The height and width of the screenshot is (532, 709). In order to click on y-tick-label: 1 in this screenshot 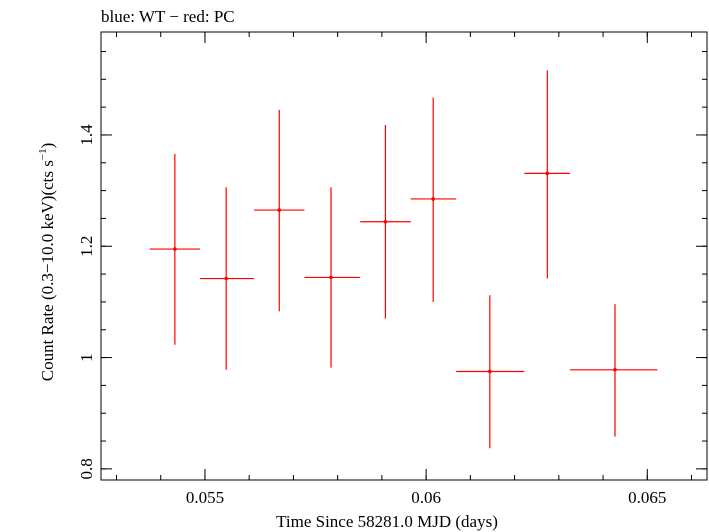, I will do `click(86, 357)`.